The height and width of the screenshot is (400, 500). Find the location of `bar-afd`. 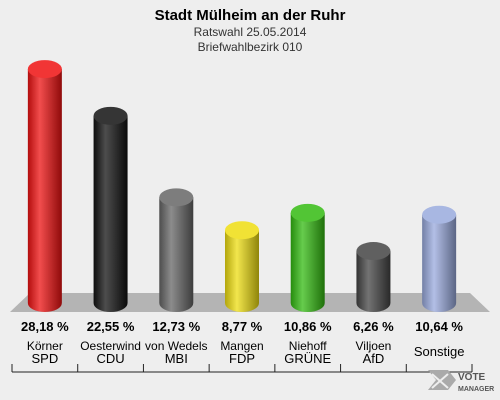

bar-afd is located at coordinates (373, 277).